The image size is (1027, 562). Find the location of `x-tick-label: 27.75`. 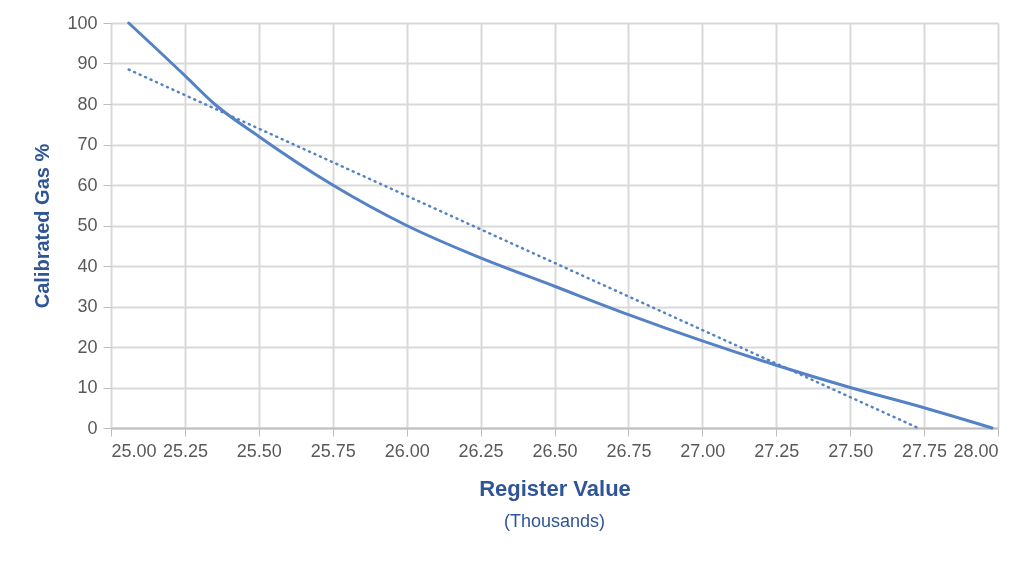

x-tick-label: 27.75 is located at coordinates (925, 450).